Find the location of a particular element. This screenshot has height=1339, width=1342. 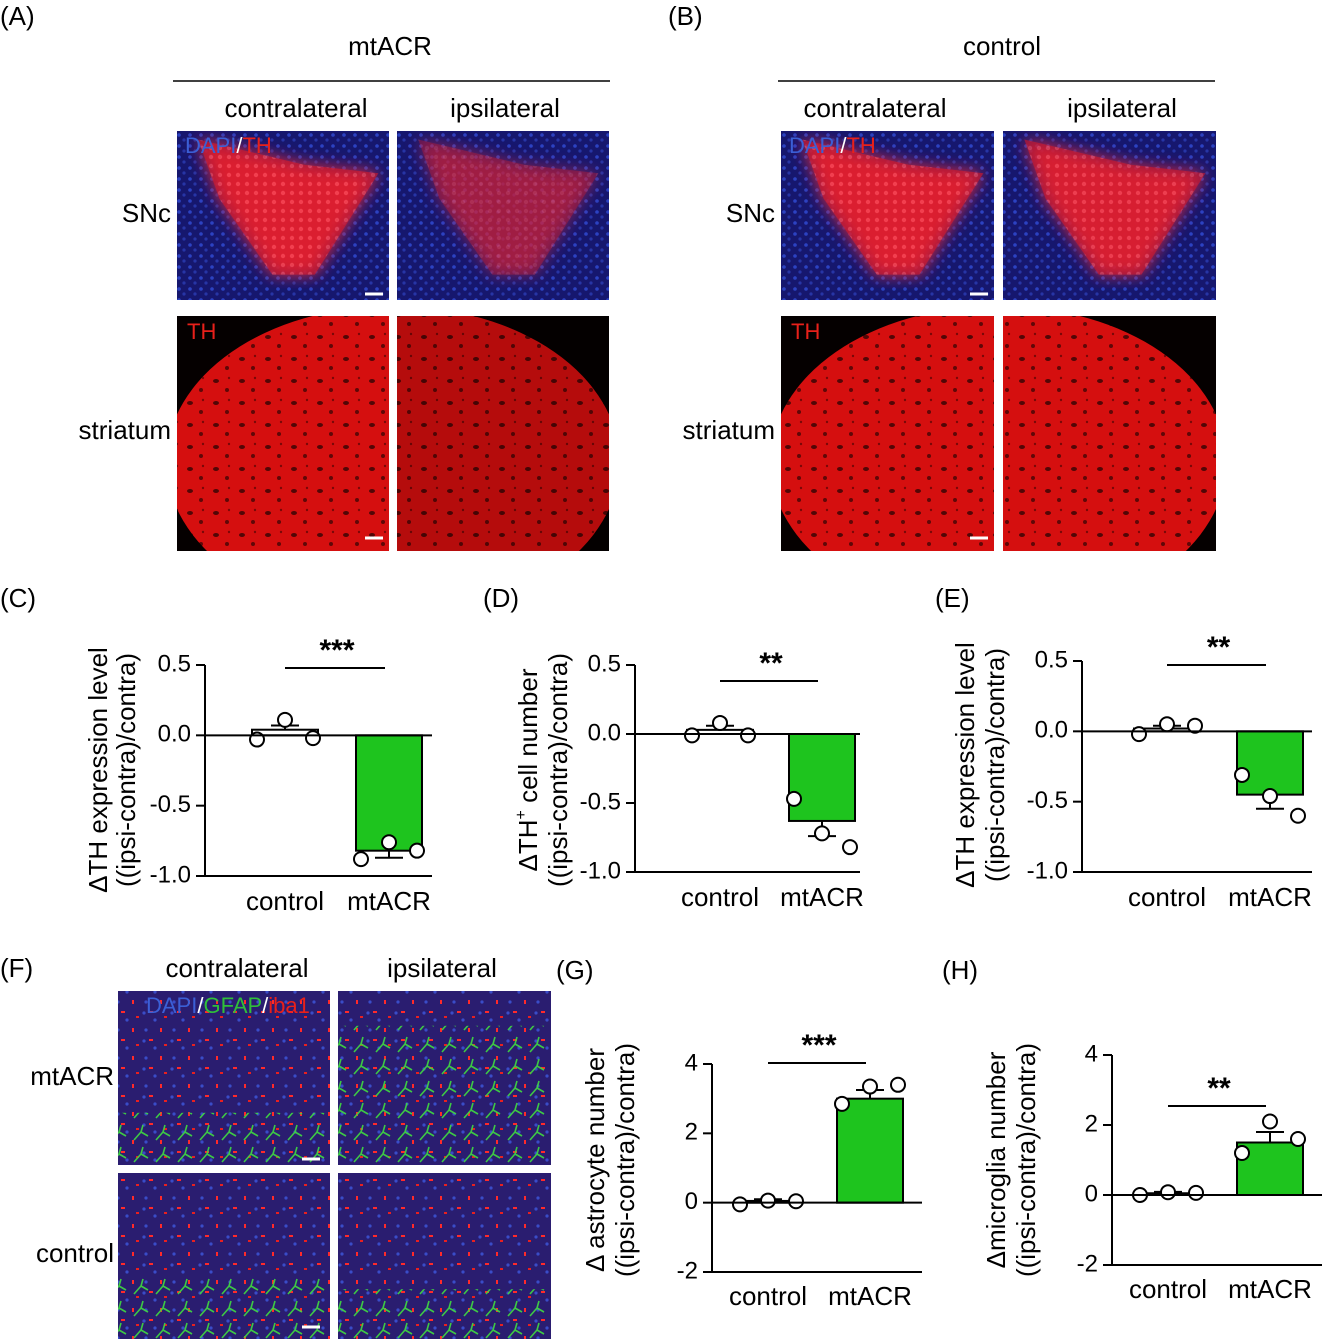

dim is located at coordinates (503, 433).